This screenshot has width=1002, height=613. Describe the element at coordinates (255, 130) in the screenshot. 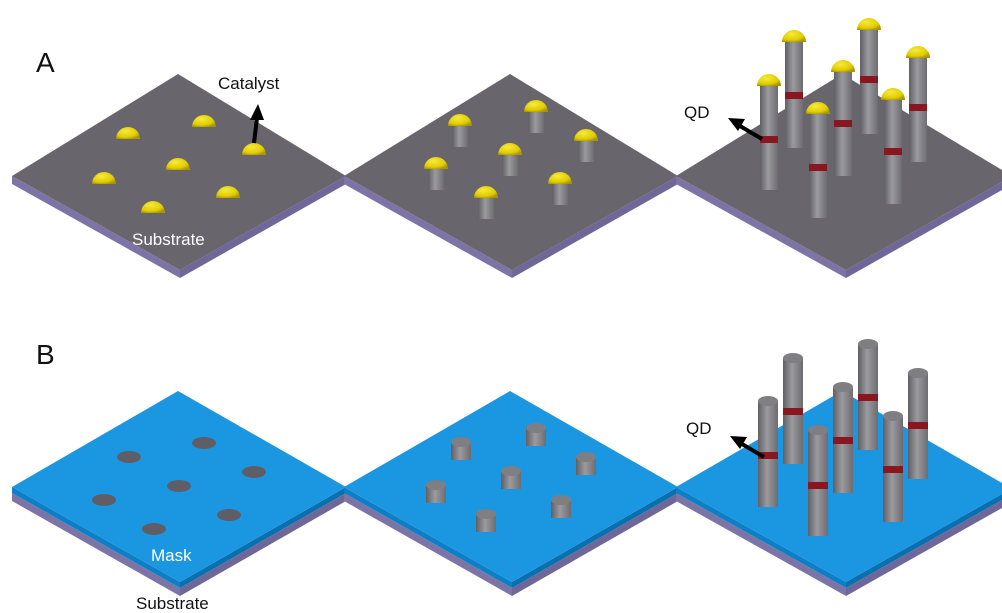

I see `catalyst-arrow` at that location.